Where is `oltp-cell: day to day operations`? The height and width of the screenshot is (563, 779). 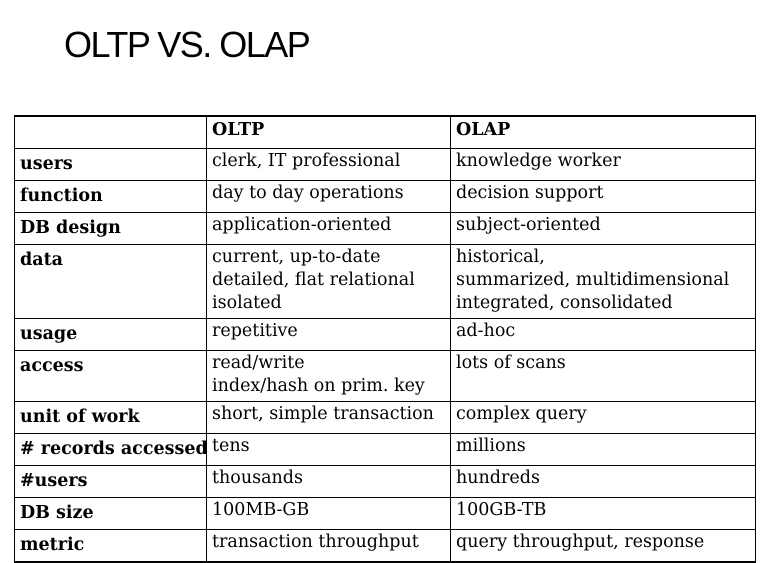
oltp-cell: day to day operations is located at coordinates (328, 196).